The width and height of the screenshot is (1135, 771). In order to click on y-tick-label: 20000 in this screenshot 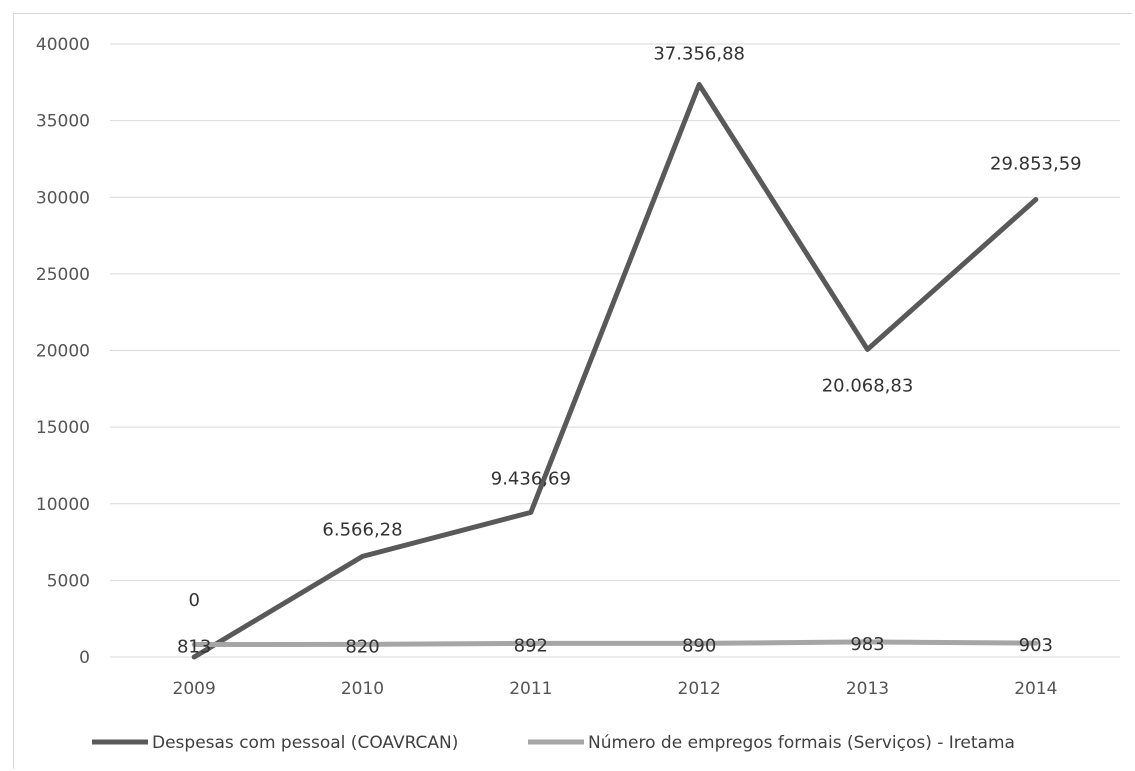, I will do `click(63, 352)`.